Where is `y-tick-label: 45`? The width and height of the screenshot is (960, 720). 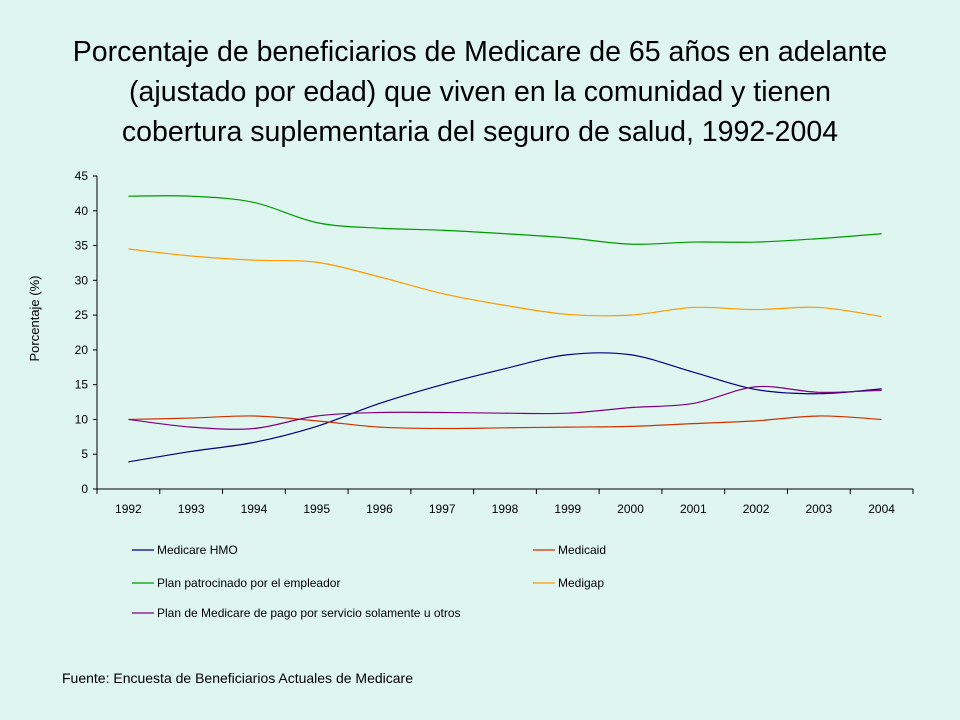
y-tick-label: 45 is located at coordinates (82, 176).